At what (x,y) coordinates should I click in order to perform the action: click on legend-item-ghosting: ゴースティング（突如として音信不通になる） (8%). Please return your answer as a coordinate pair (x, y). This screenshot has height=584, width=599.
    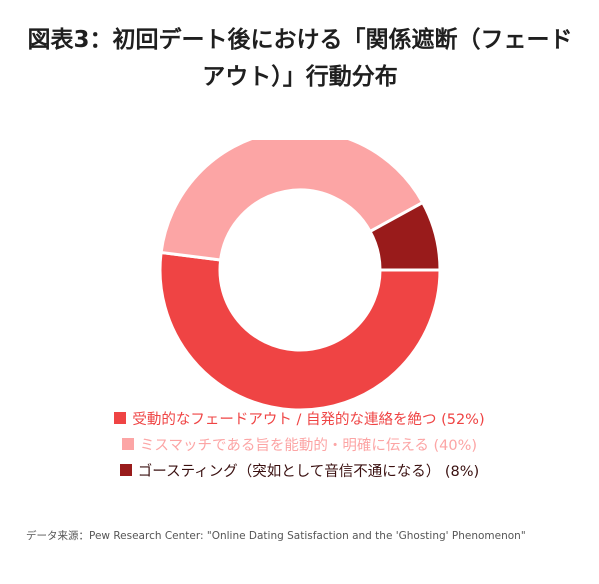
    Looking at the image, I should click on (299, 470).